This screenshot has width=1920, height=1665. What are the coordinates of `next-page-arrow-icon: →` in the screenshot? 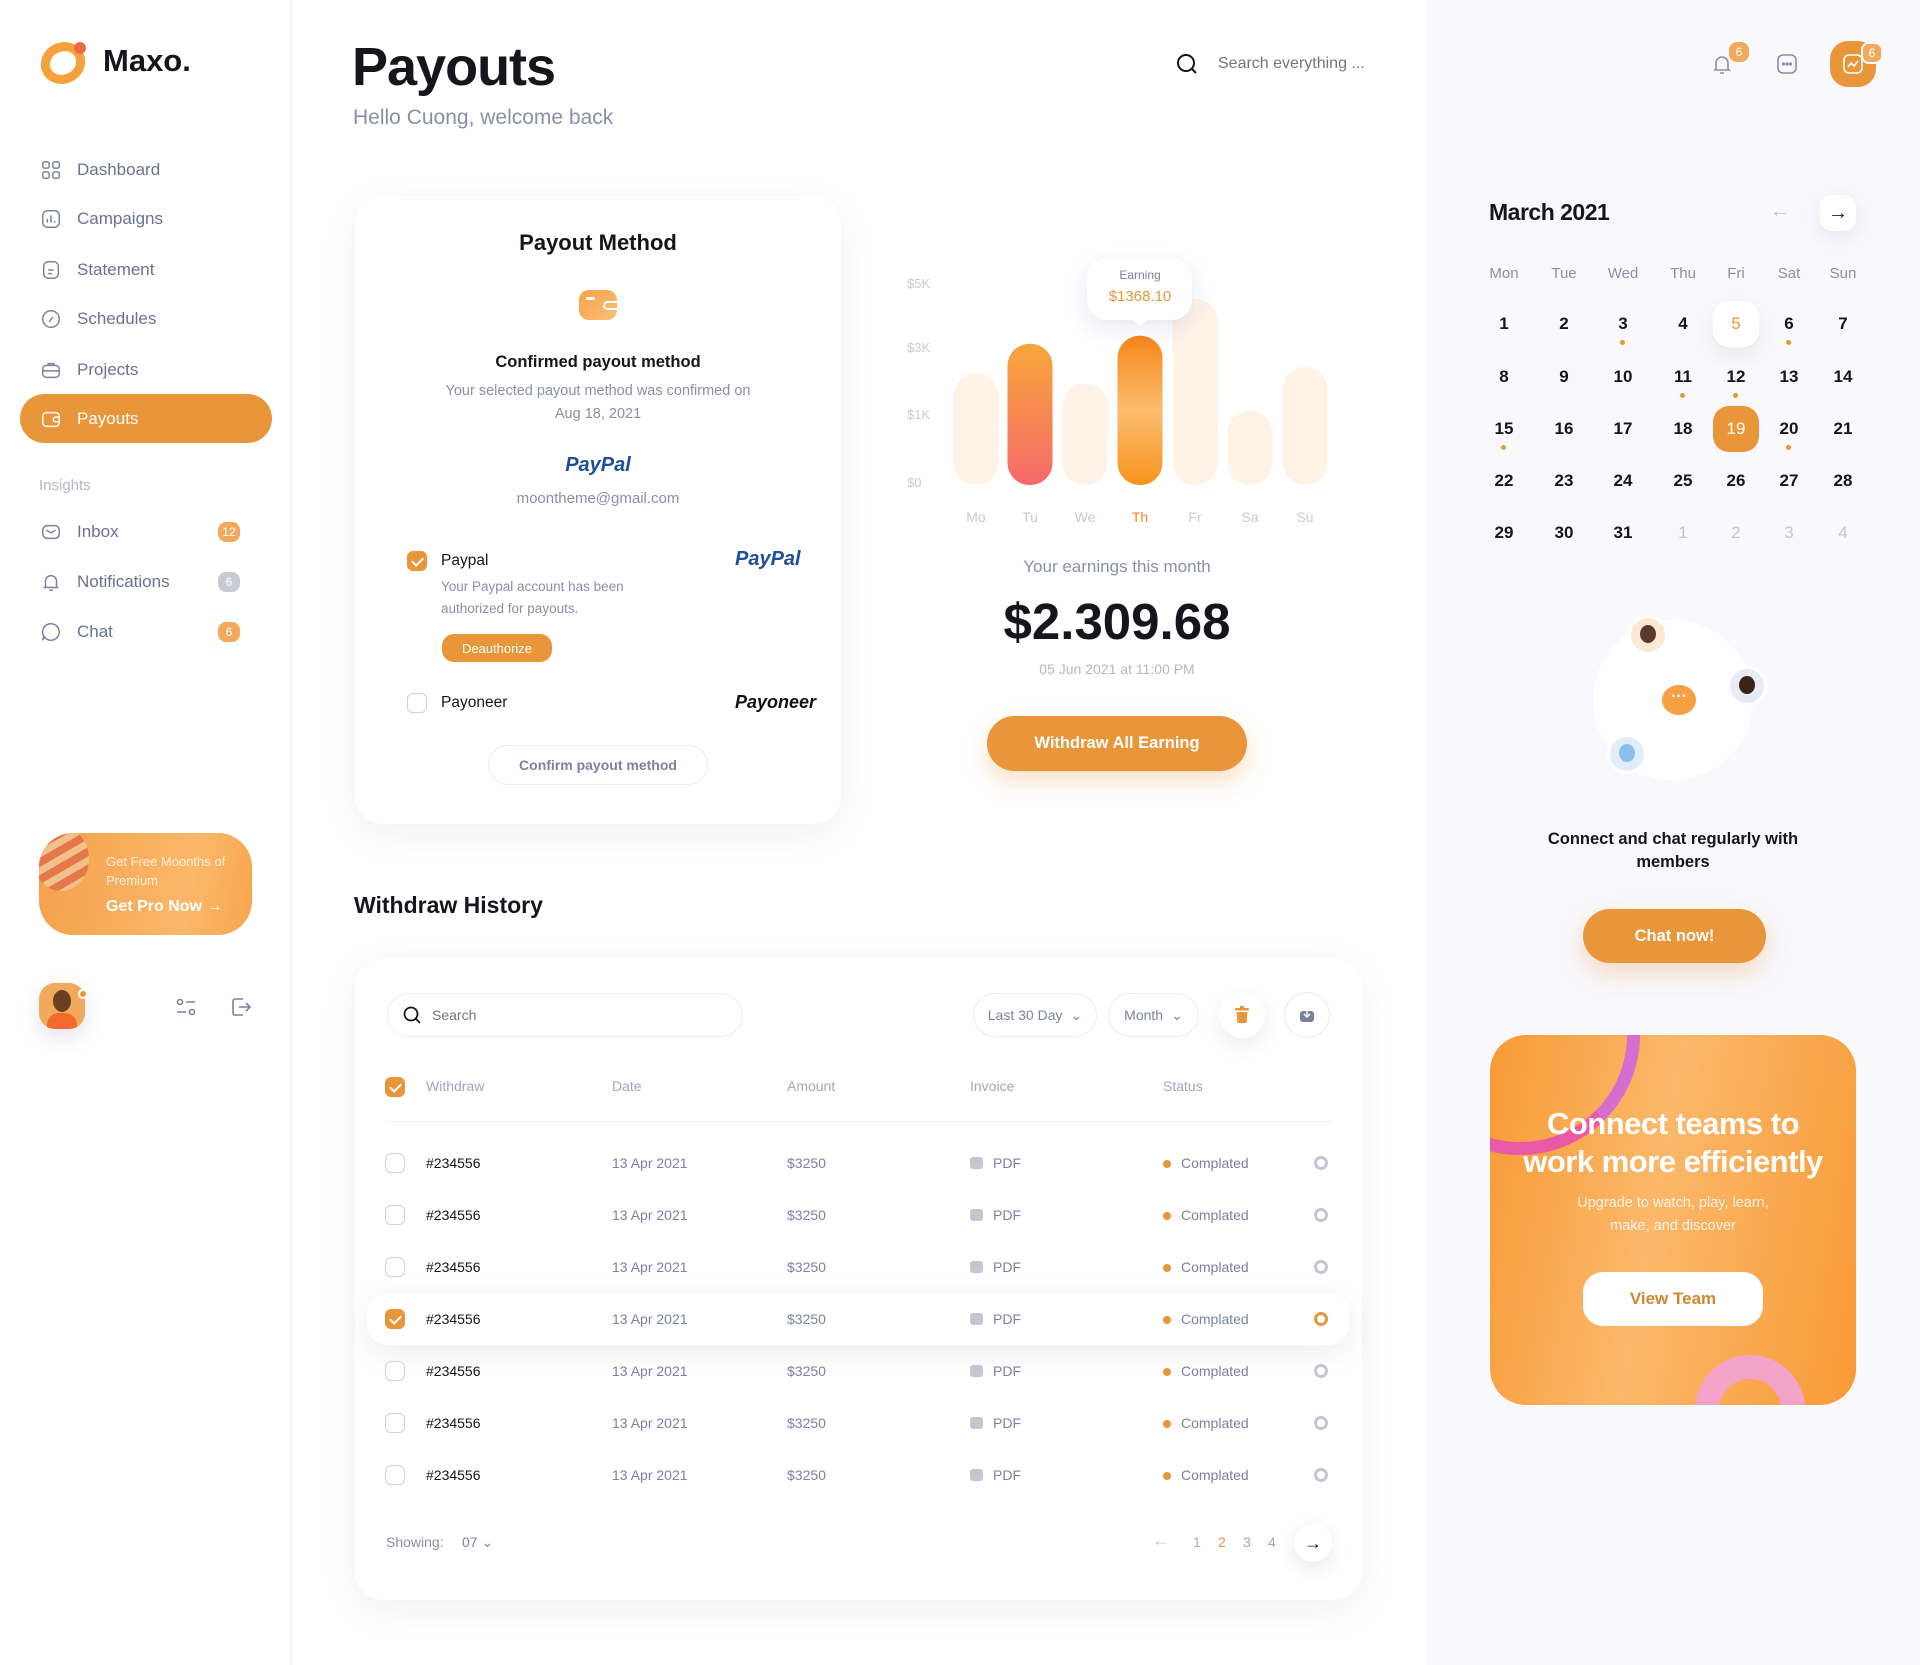 It's located at (1313, 1543).